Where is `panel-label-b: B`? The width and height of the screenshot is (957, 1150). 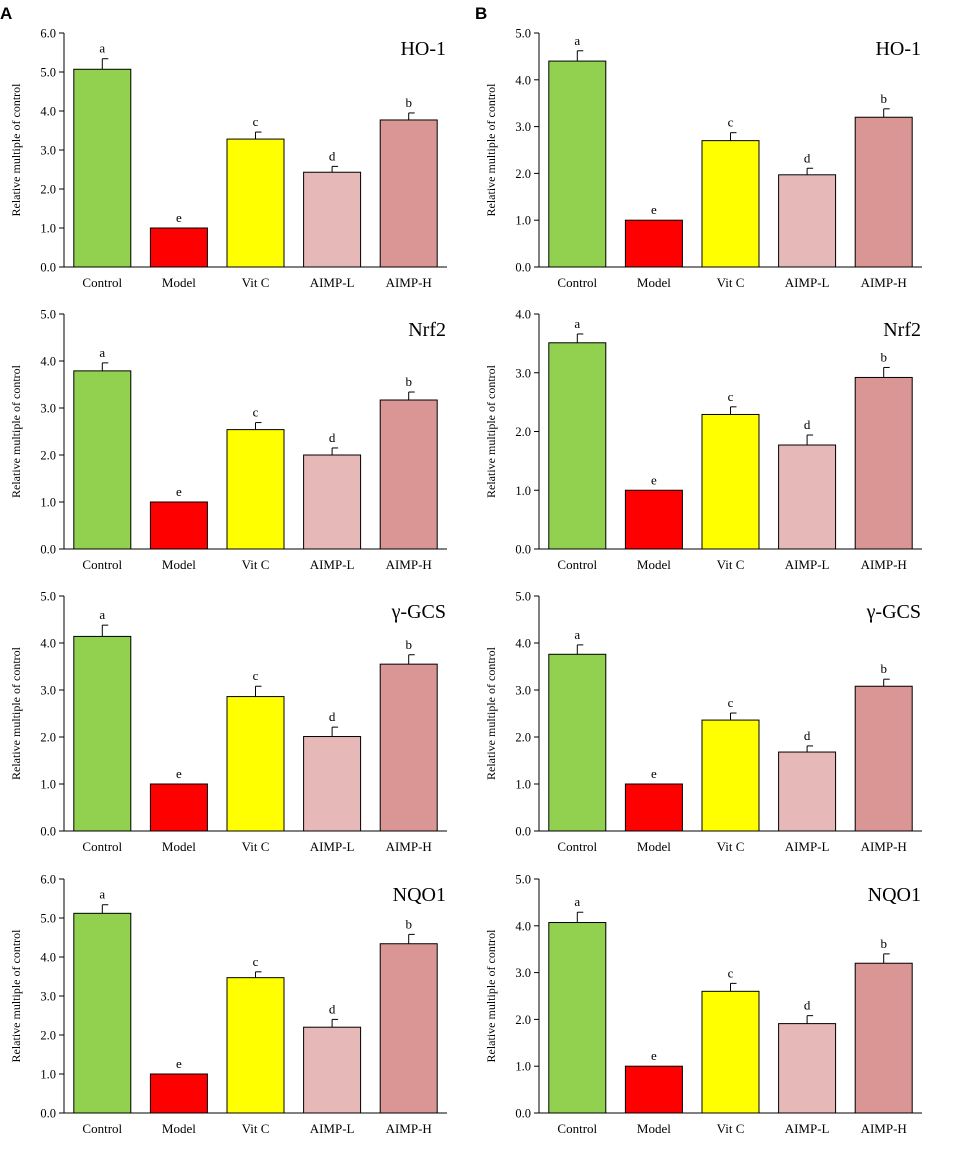
panel-label-b: B is located at coordinates (481, 13).